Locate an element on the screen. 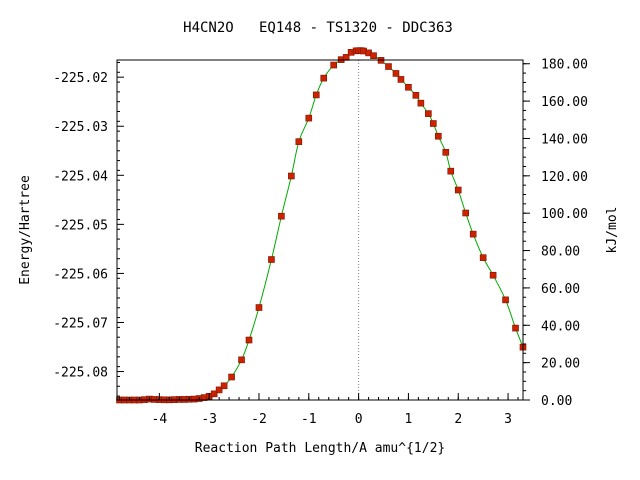 This screenshot has width=640, height=480. y-right-tick-label: 20.00 is located at coordinates (560, 364).